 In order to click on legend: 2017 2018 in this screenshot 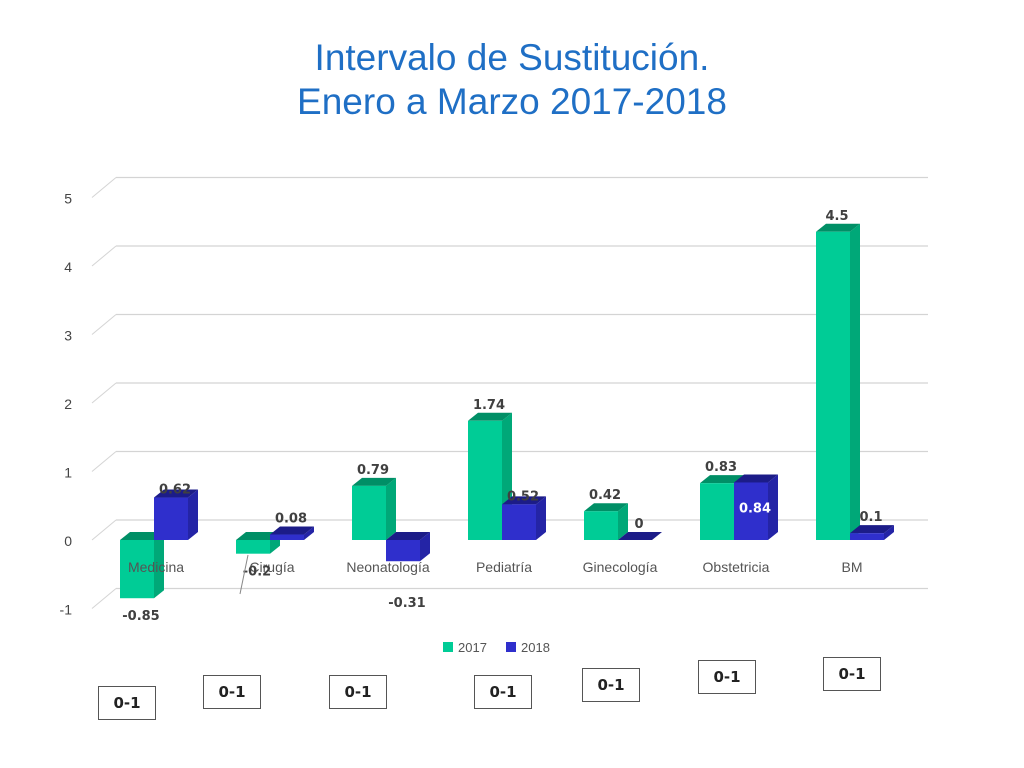, I will do `click(496, 647)`.